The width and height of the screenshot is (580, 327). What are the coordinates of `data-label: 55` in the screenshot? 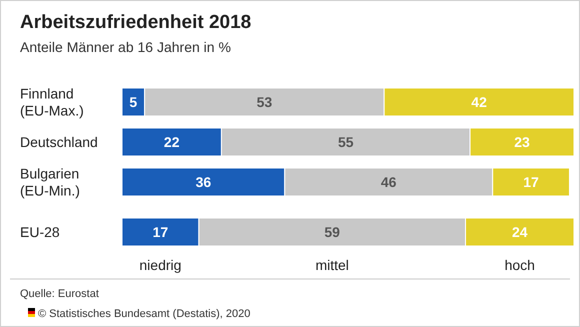 It's located at (346, 142).